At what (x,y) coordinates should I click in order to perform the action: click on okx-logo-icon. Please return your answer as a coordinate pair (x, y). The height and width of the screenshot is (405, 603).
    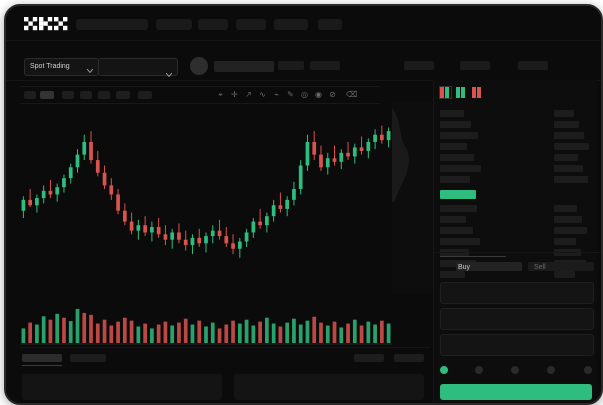
    Looking at the image, I should click on (46, 24).